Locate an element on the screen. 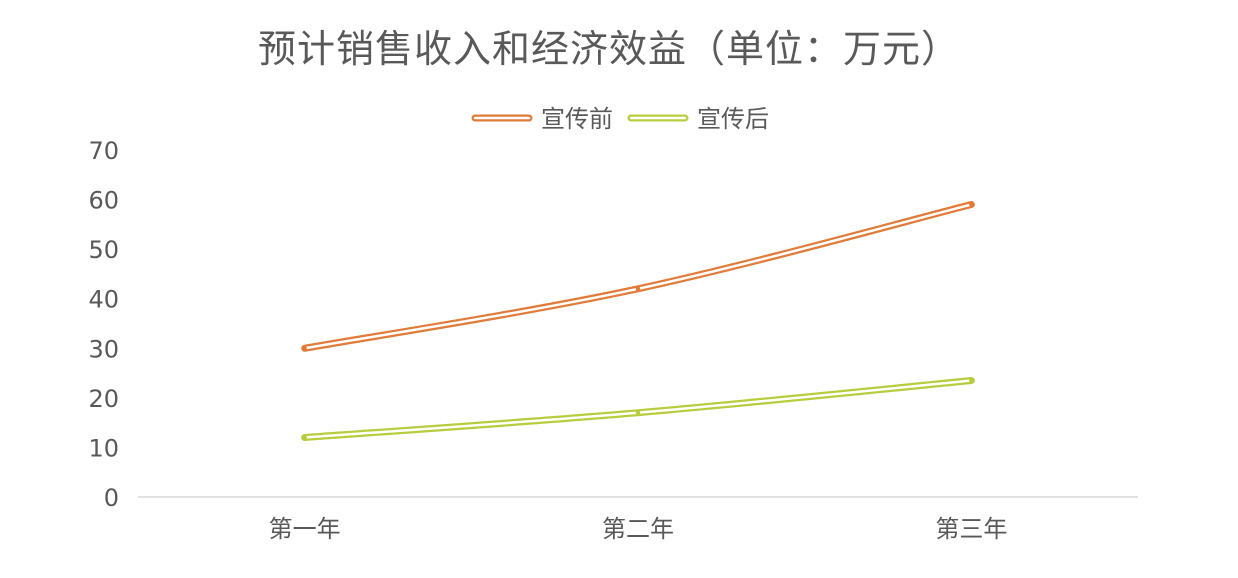 The width and height of the screenshot is (1238, 578). y-tick-label: 50 is located at coordinates (103, 250).